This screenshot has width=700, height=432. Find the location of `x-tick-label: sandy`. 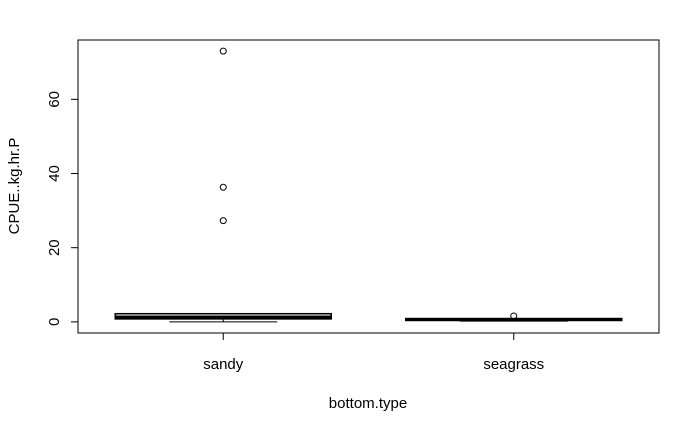

x-tick-label: sandy is located at coordinates (223, 364).